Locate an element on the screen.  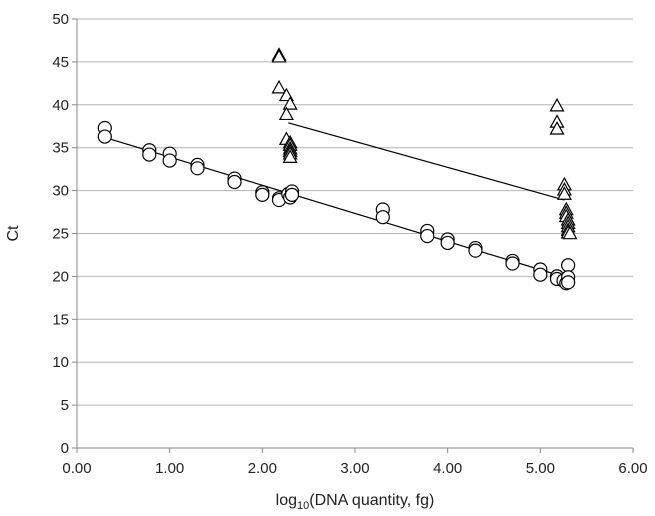
y-tick-label: 5 is located at coordinates (65, 405).